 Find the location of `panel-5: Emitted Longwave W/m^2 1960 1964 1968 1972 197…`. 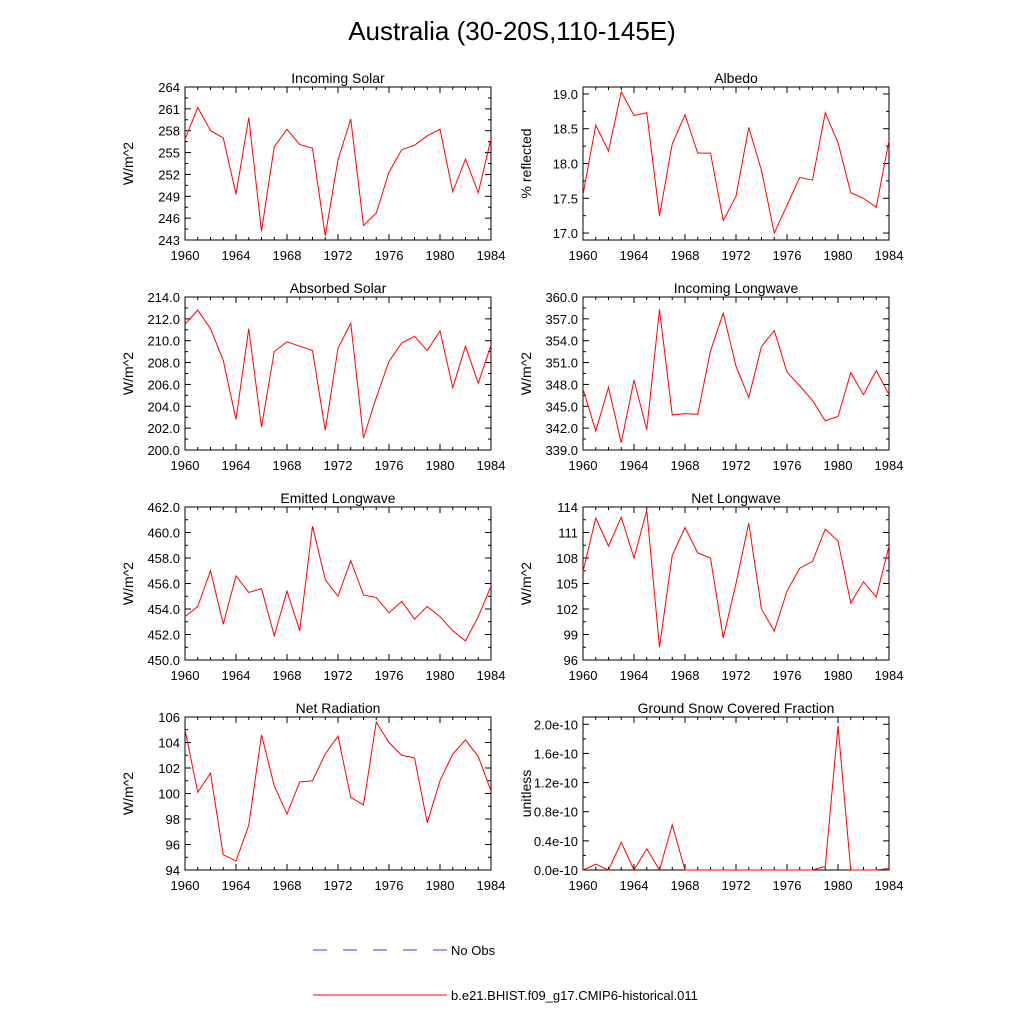

panel-5: Emitted Longwave W/m^2 1960 1964 1968 1972 197… is located at coordinates (312, 586).